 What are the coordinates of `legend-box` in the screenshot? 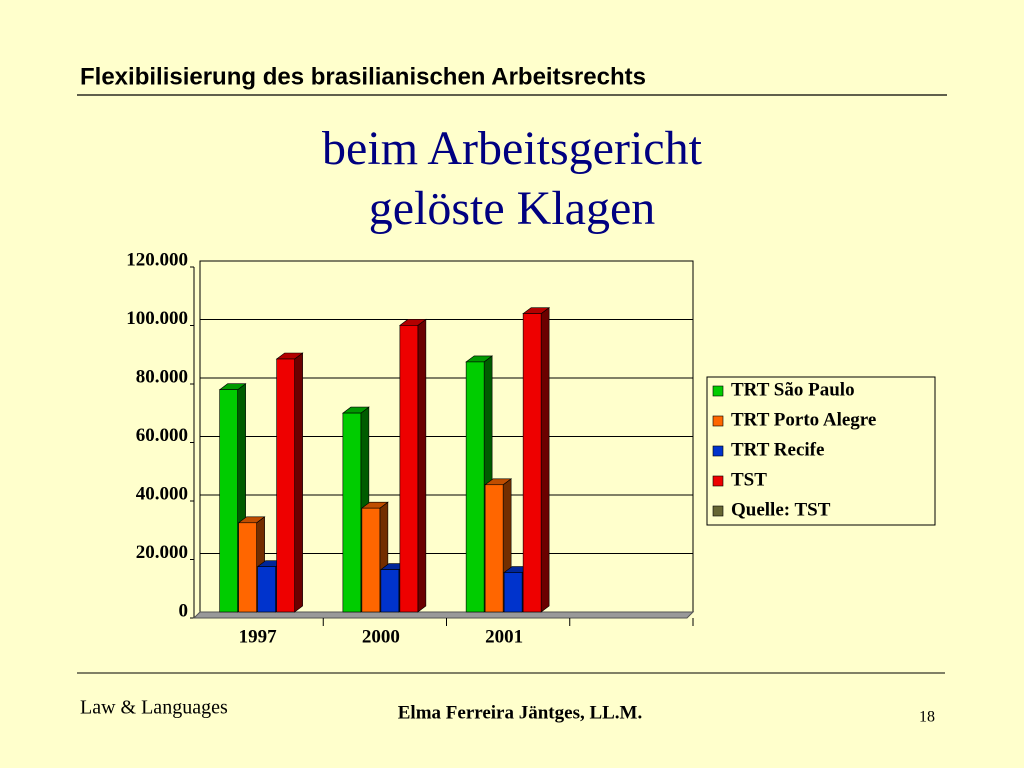 It's located at (821, 451).